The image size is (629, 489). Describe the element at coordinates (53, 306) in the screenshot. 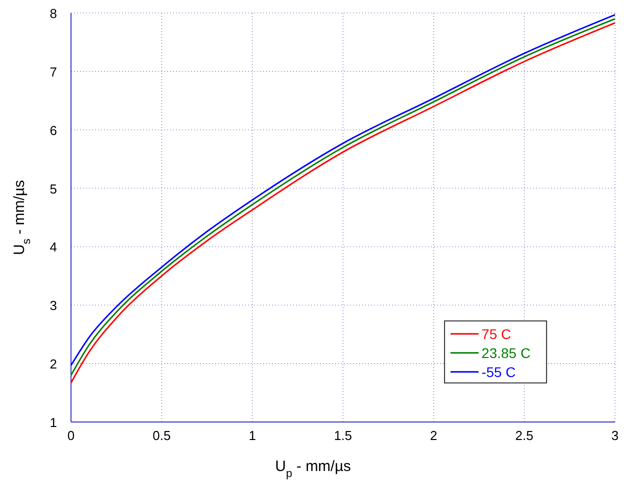

I see `y-tick-label: 3` at that location.